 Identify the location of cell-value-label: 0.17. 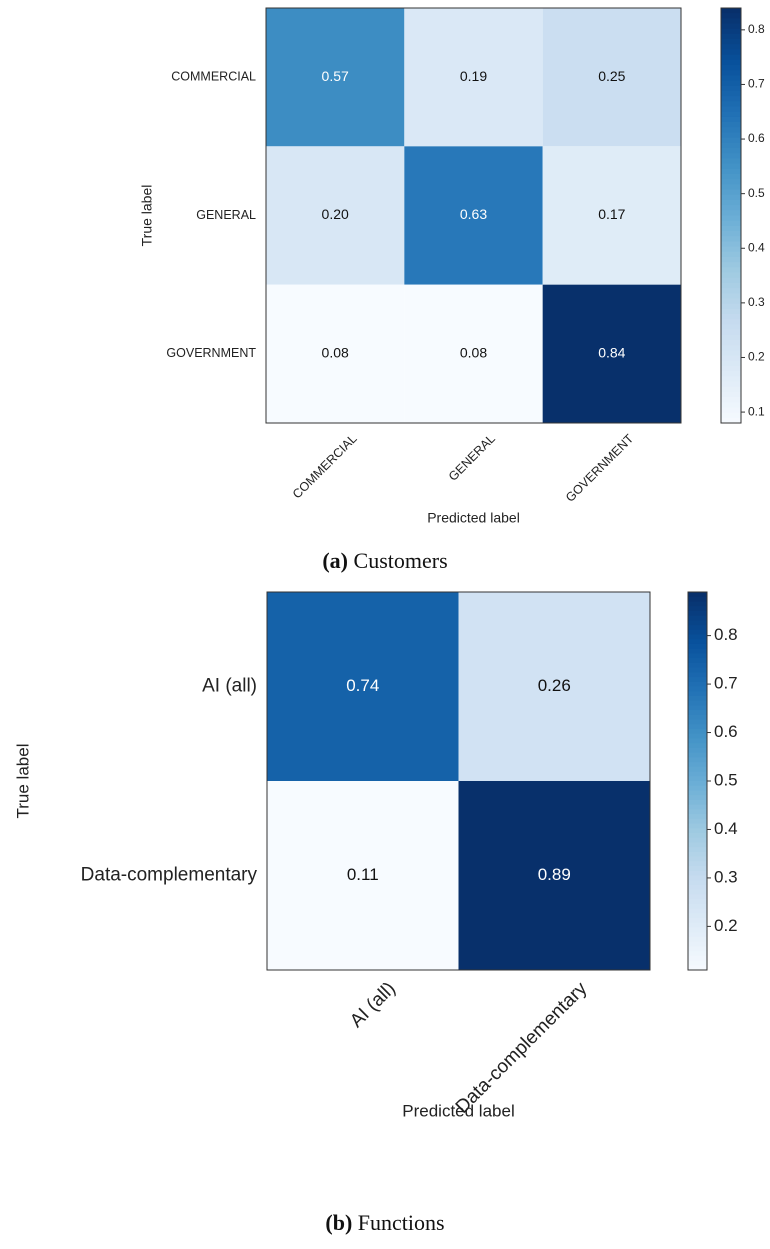
(611, 214).